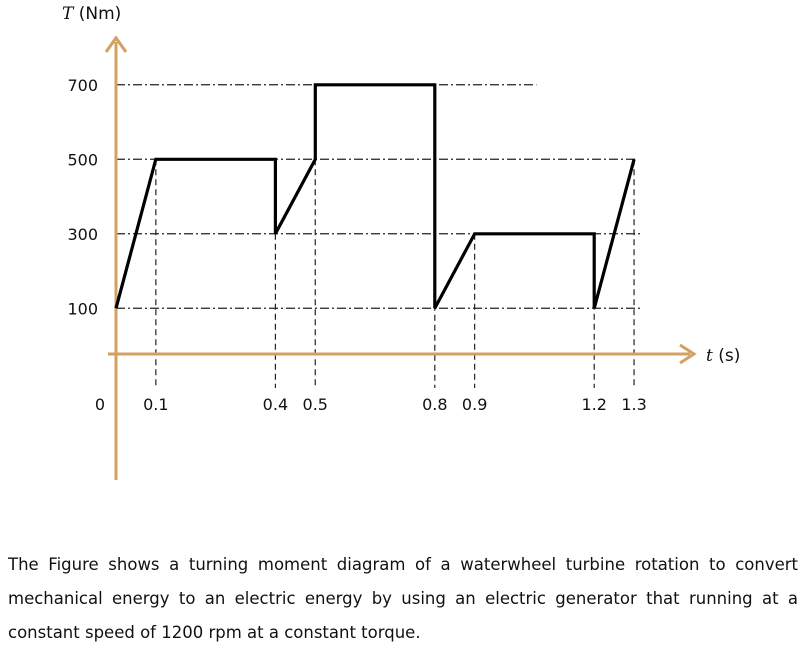  Describe the element at coordinates (116, 44) in the screenshot. I see `y-axis-arrowhead` at that location.